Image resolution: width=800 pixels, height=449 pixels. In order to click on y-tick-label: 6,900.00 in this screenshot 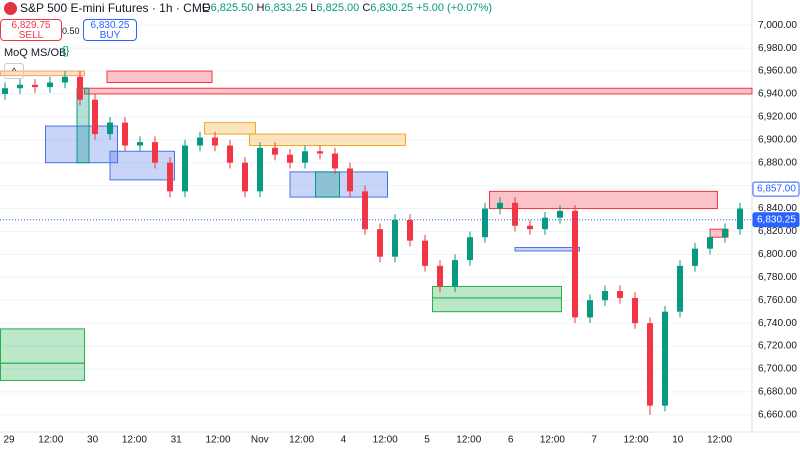, I will do `click(777, 139)`.